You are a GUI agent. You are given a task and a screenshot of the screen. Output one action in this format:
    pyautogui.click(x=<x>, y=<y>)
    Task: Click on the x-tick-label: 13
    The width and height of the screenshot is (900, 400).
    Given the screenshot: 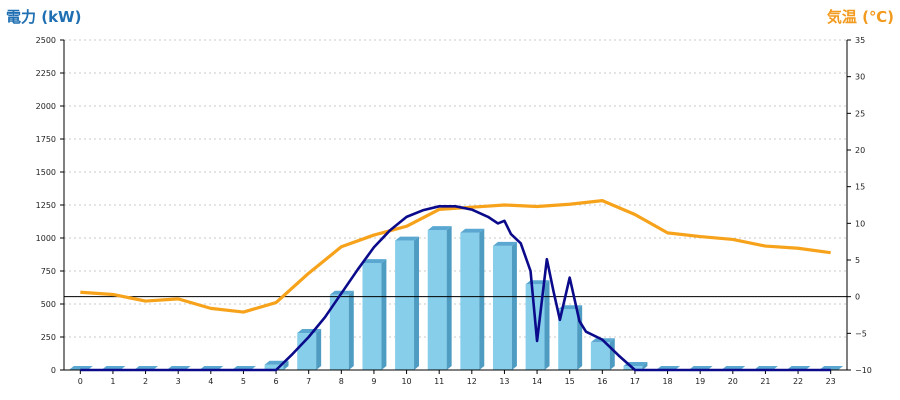 What is the action you would take?
    pyautogui.click(x=504, y=381)
    